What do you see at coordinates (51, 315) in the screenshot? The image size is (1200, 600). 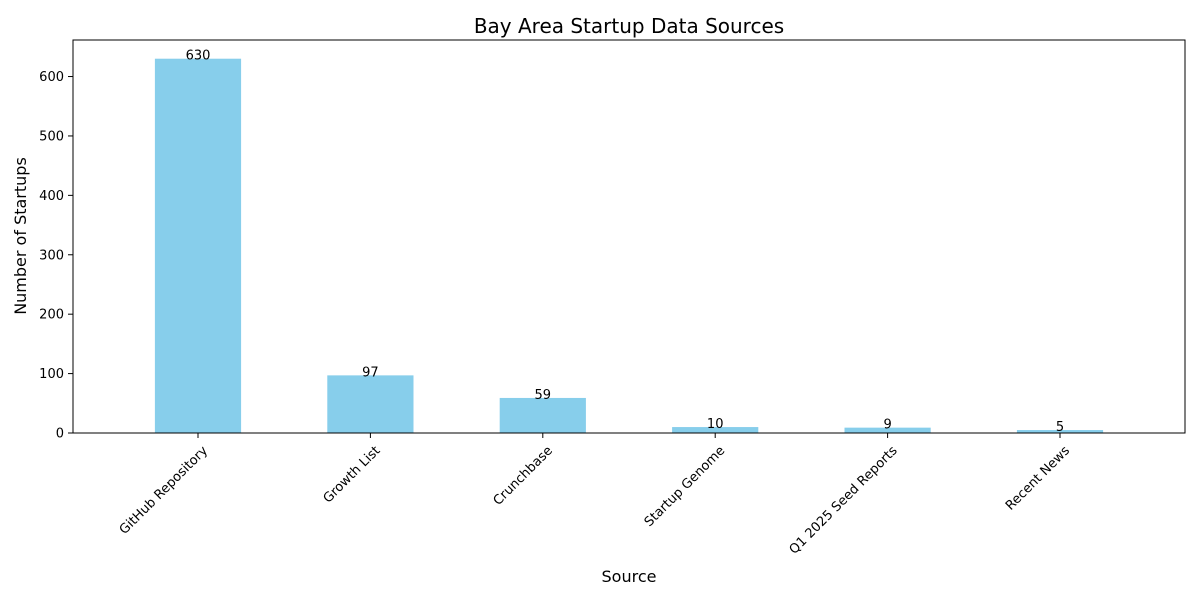 I see `y-tick-label-2: 200` at bounding box center [51, 315].